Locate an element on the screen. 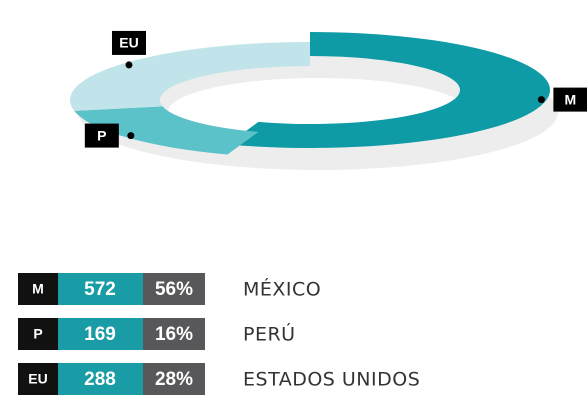 The width and height of the screenshot is (587, 405). legend-value: 169 is located at coordinates (100, 334).